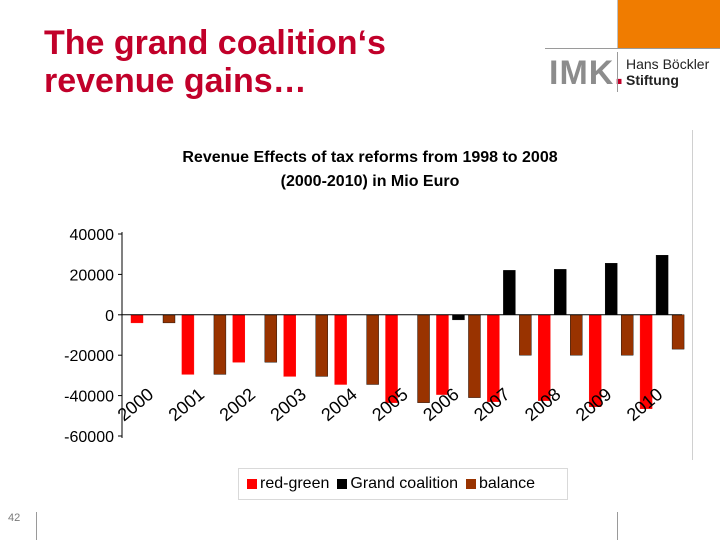 This screenshot has height=540, width=720. Describe the element at coordinates (442, 354) in the screenshot. I see `bar-red-green-2006` at that location.